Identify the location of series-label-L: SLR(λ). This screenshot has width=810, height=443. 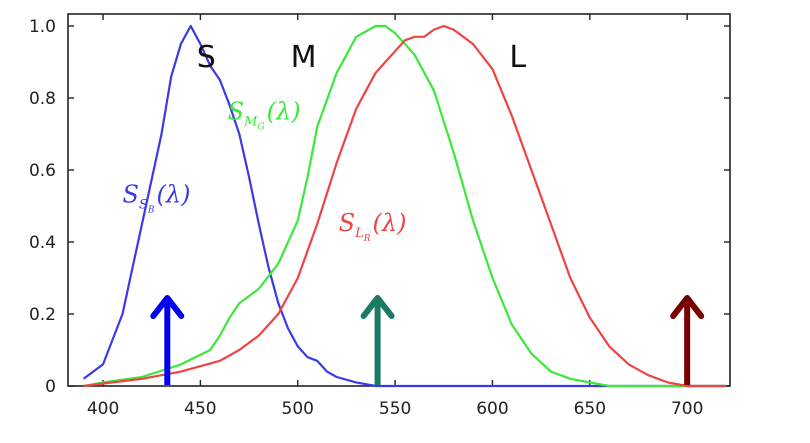
(373, 226).